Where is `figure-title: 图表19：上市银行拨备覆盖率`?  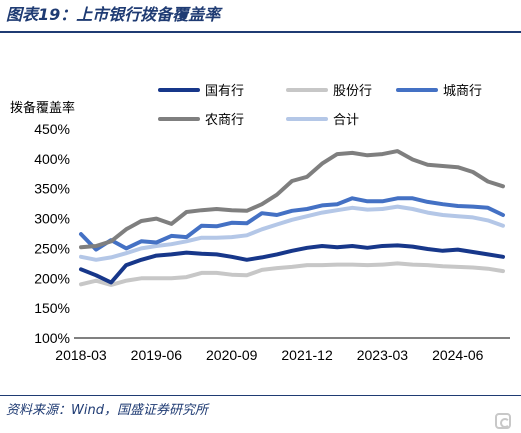
figure-title: 图表19：上市银行拨备覆盖率 is located at coordinates (113, 14).